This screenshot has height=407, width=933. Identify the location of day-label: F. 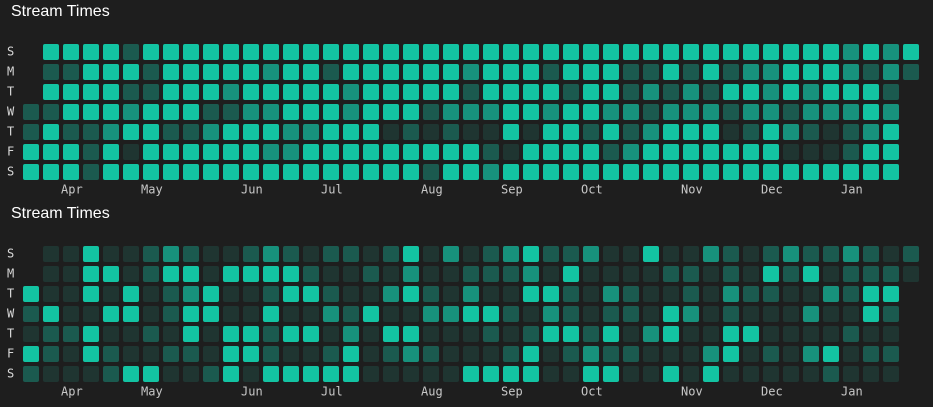
(10, 152).